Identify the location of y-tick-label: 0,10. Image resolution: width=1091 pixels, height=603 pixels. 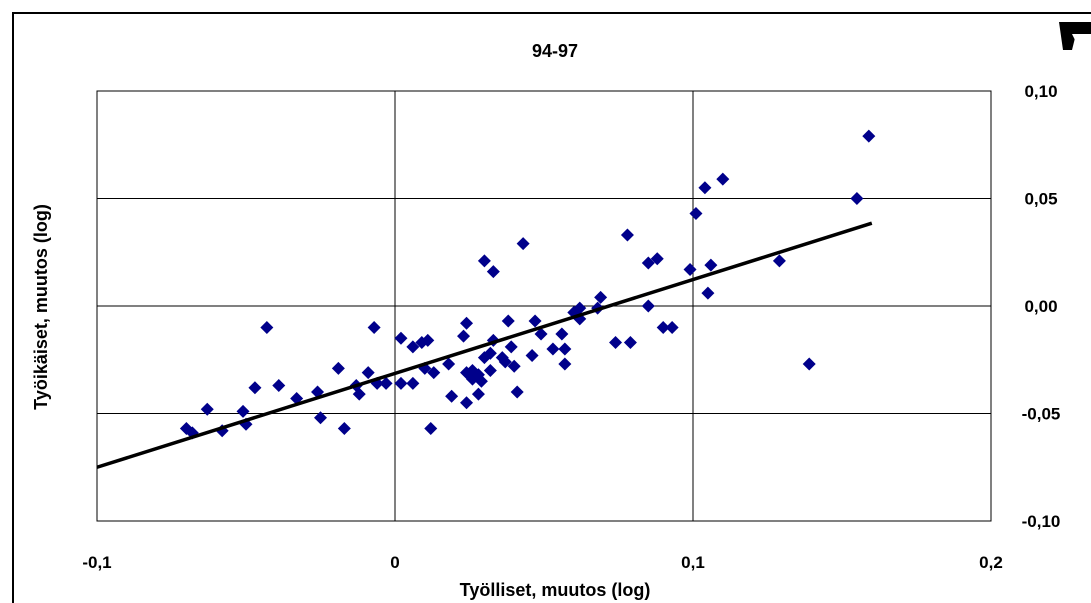
(1040, 91).